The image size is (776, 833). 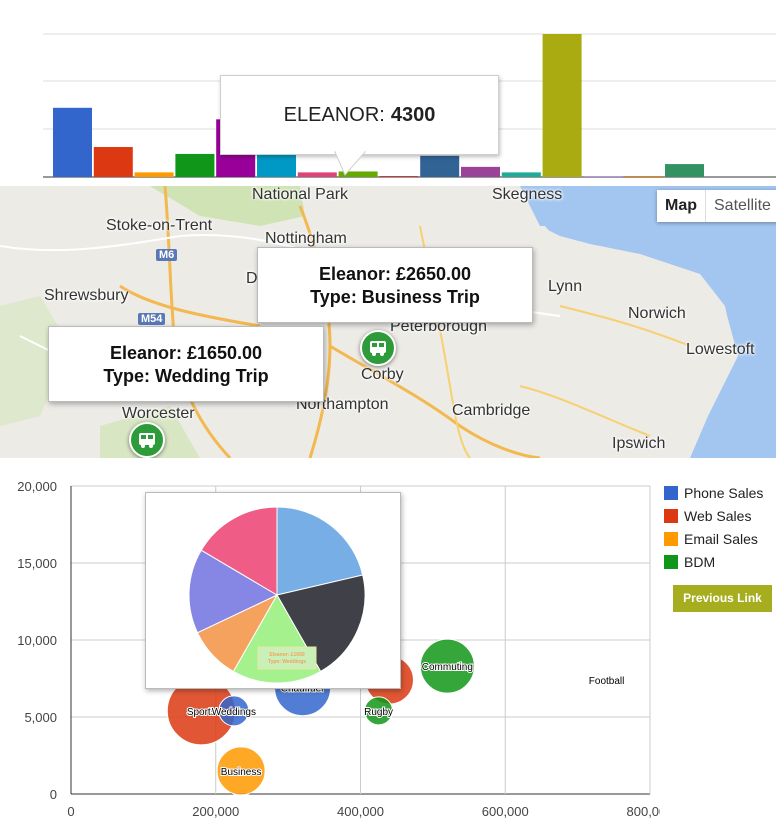 What do you see at coordinates (215, 811) in the screenshot?
I see `x-tick-label: 200,000` at bounding box center [215, 811].